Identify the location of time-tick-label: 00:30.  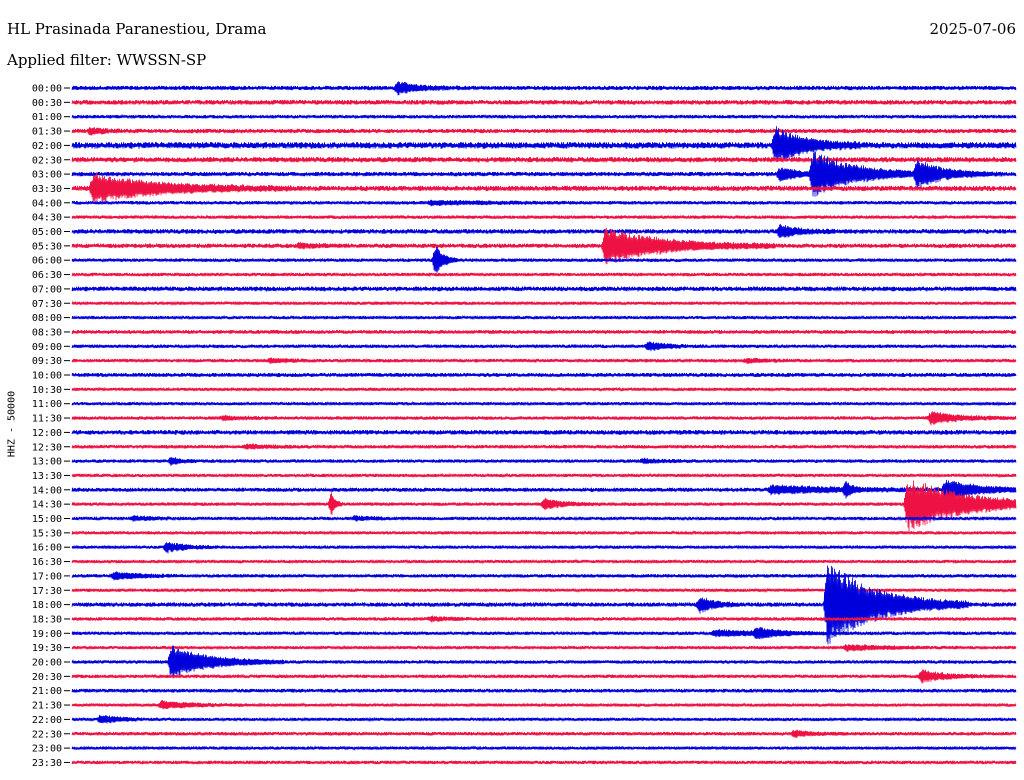
(47, 103).